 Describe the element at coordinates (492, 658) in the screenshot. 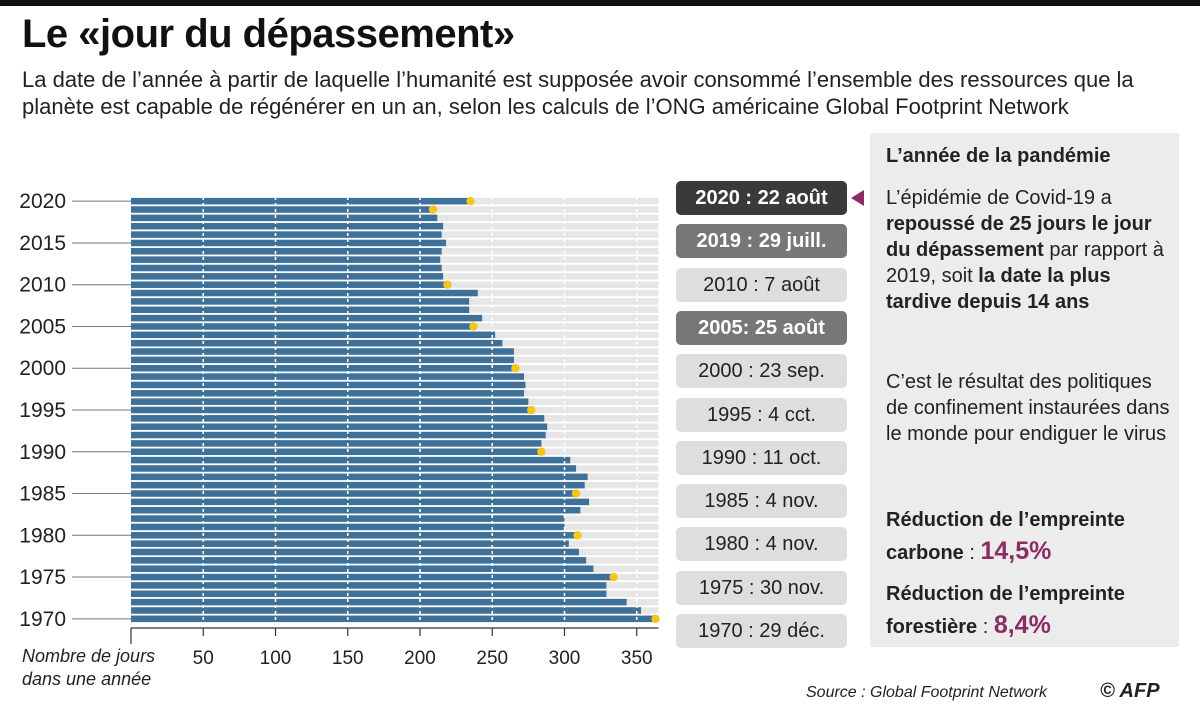

I see `xtick-label-250: 250` at that location.